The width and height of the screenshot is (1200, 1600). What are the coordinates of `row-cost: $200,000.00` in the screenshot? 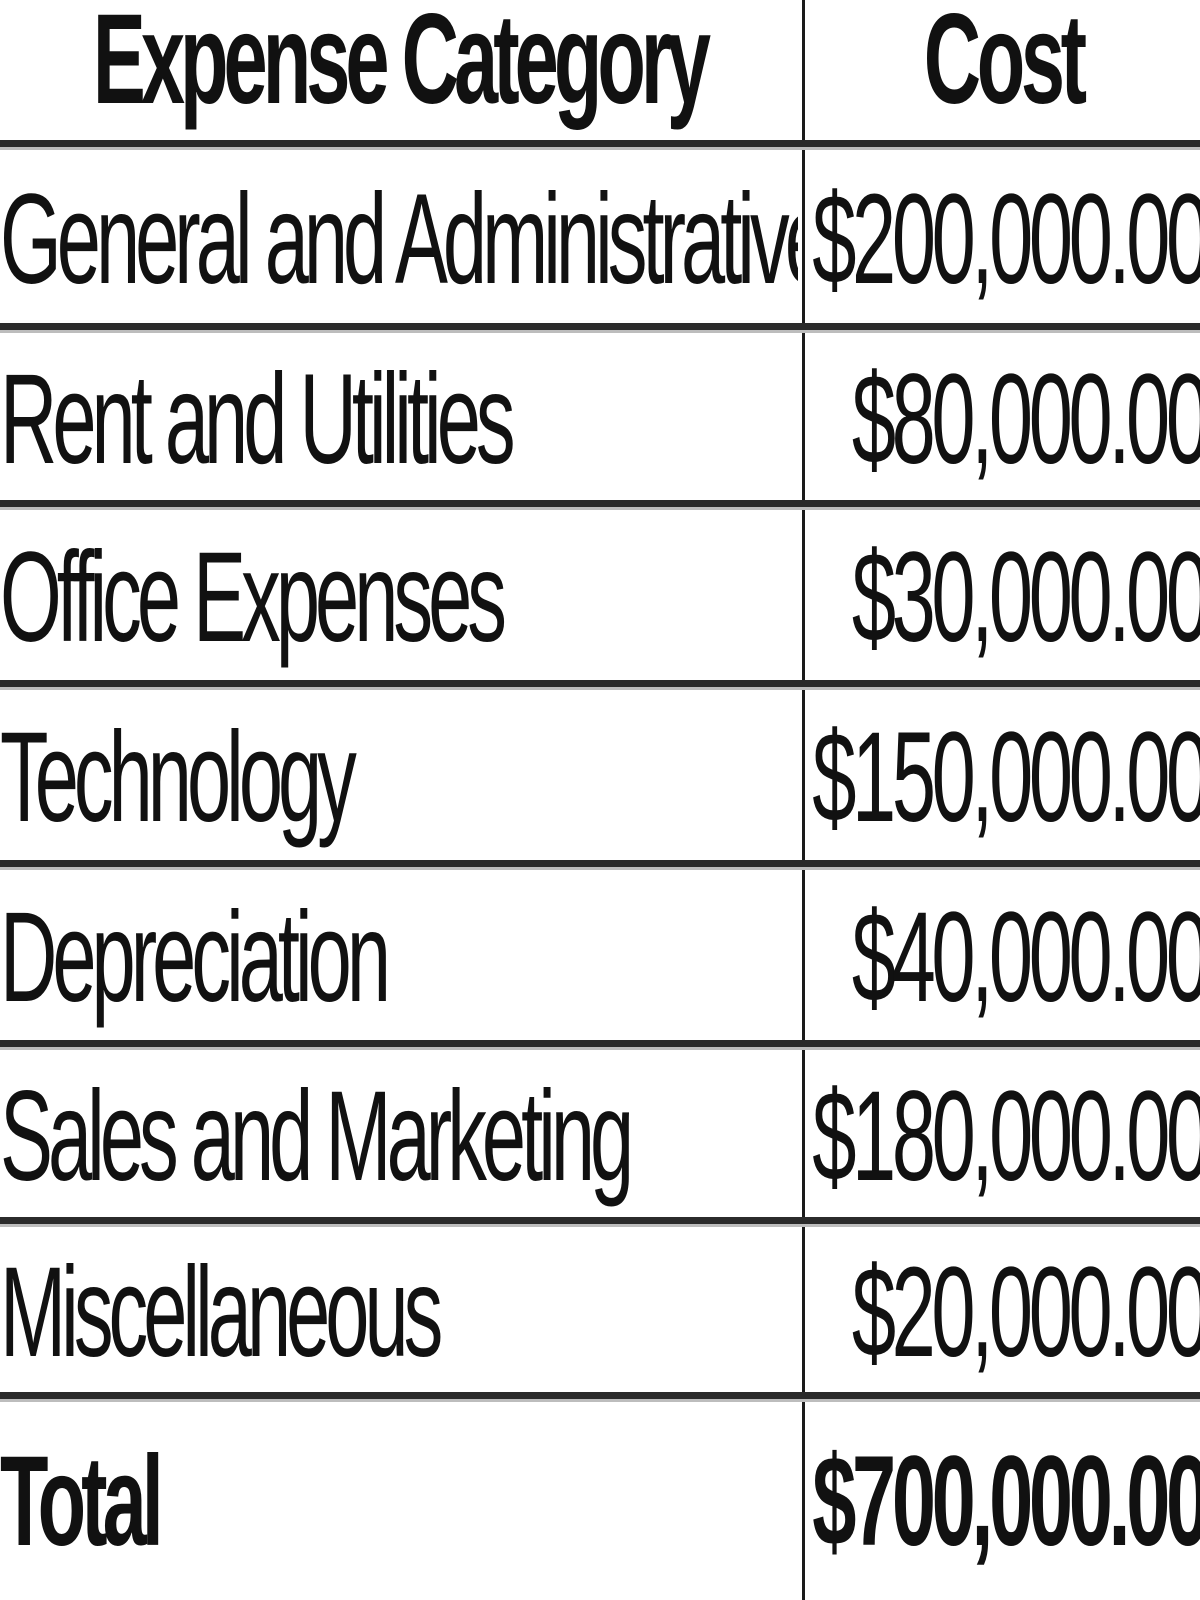 It's located at (1006, 239).